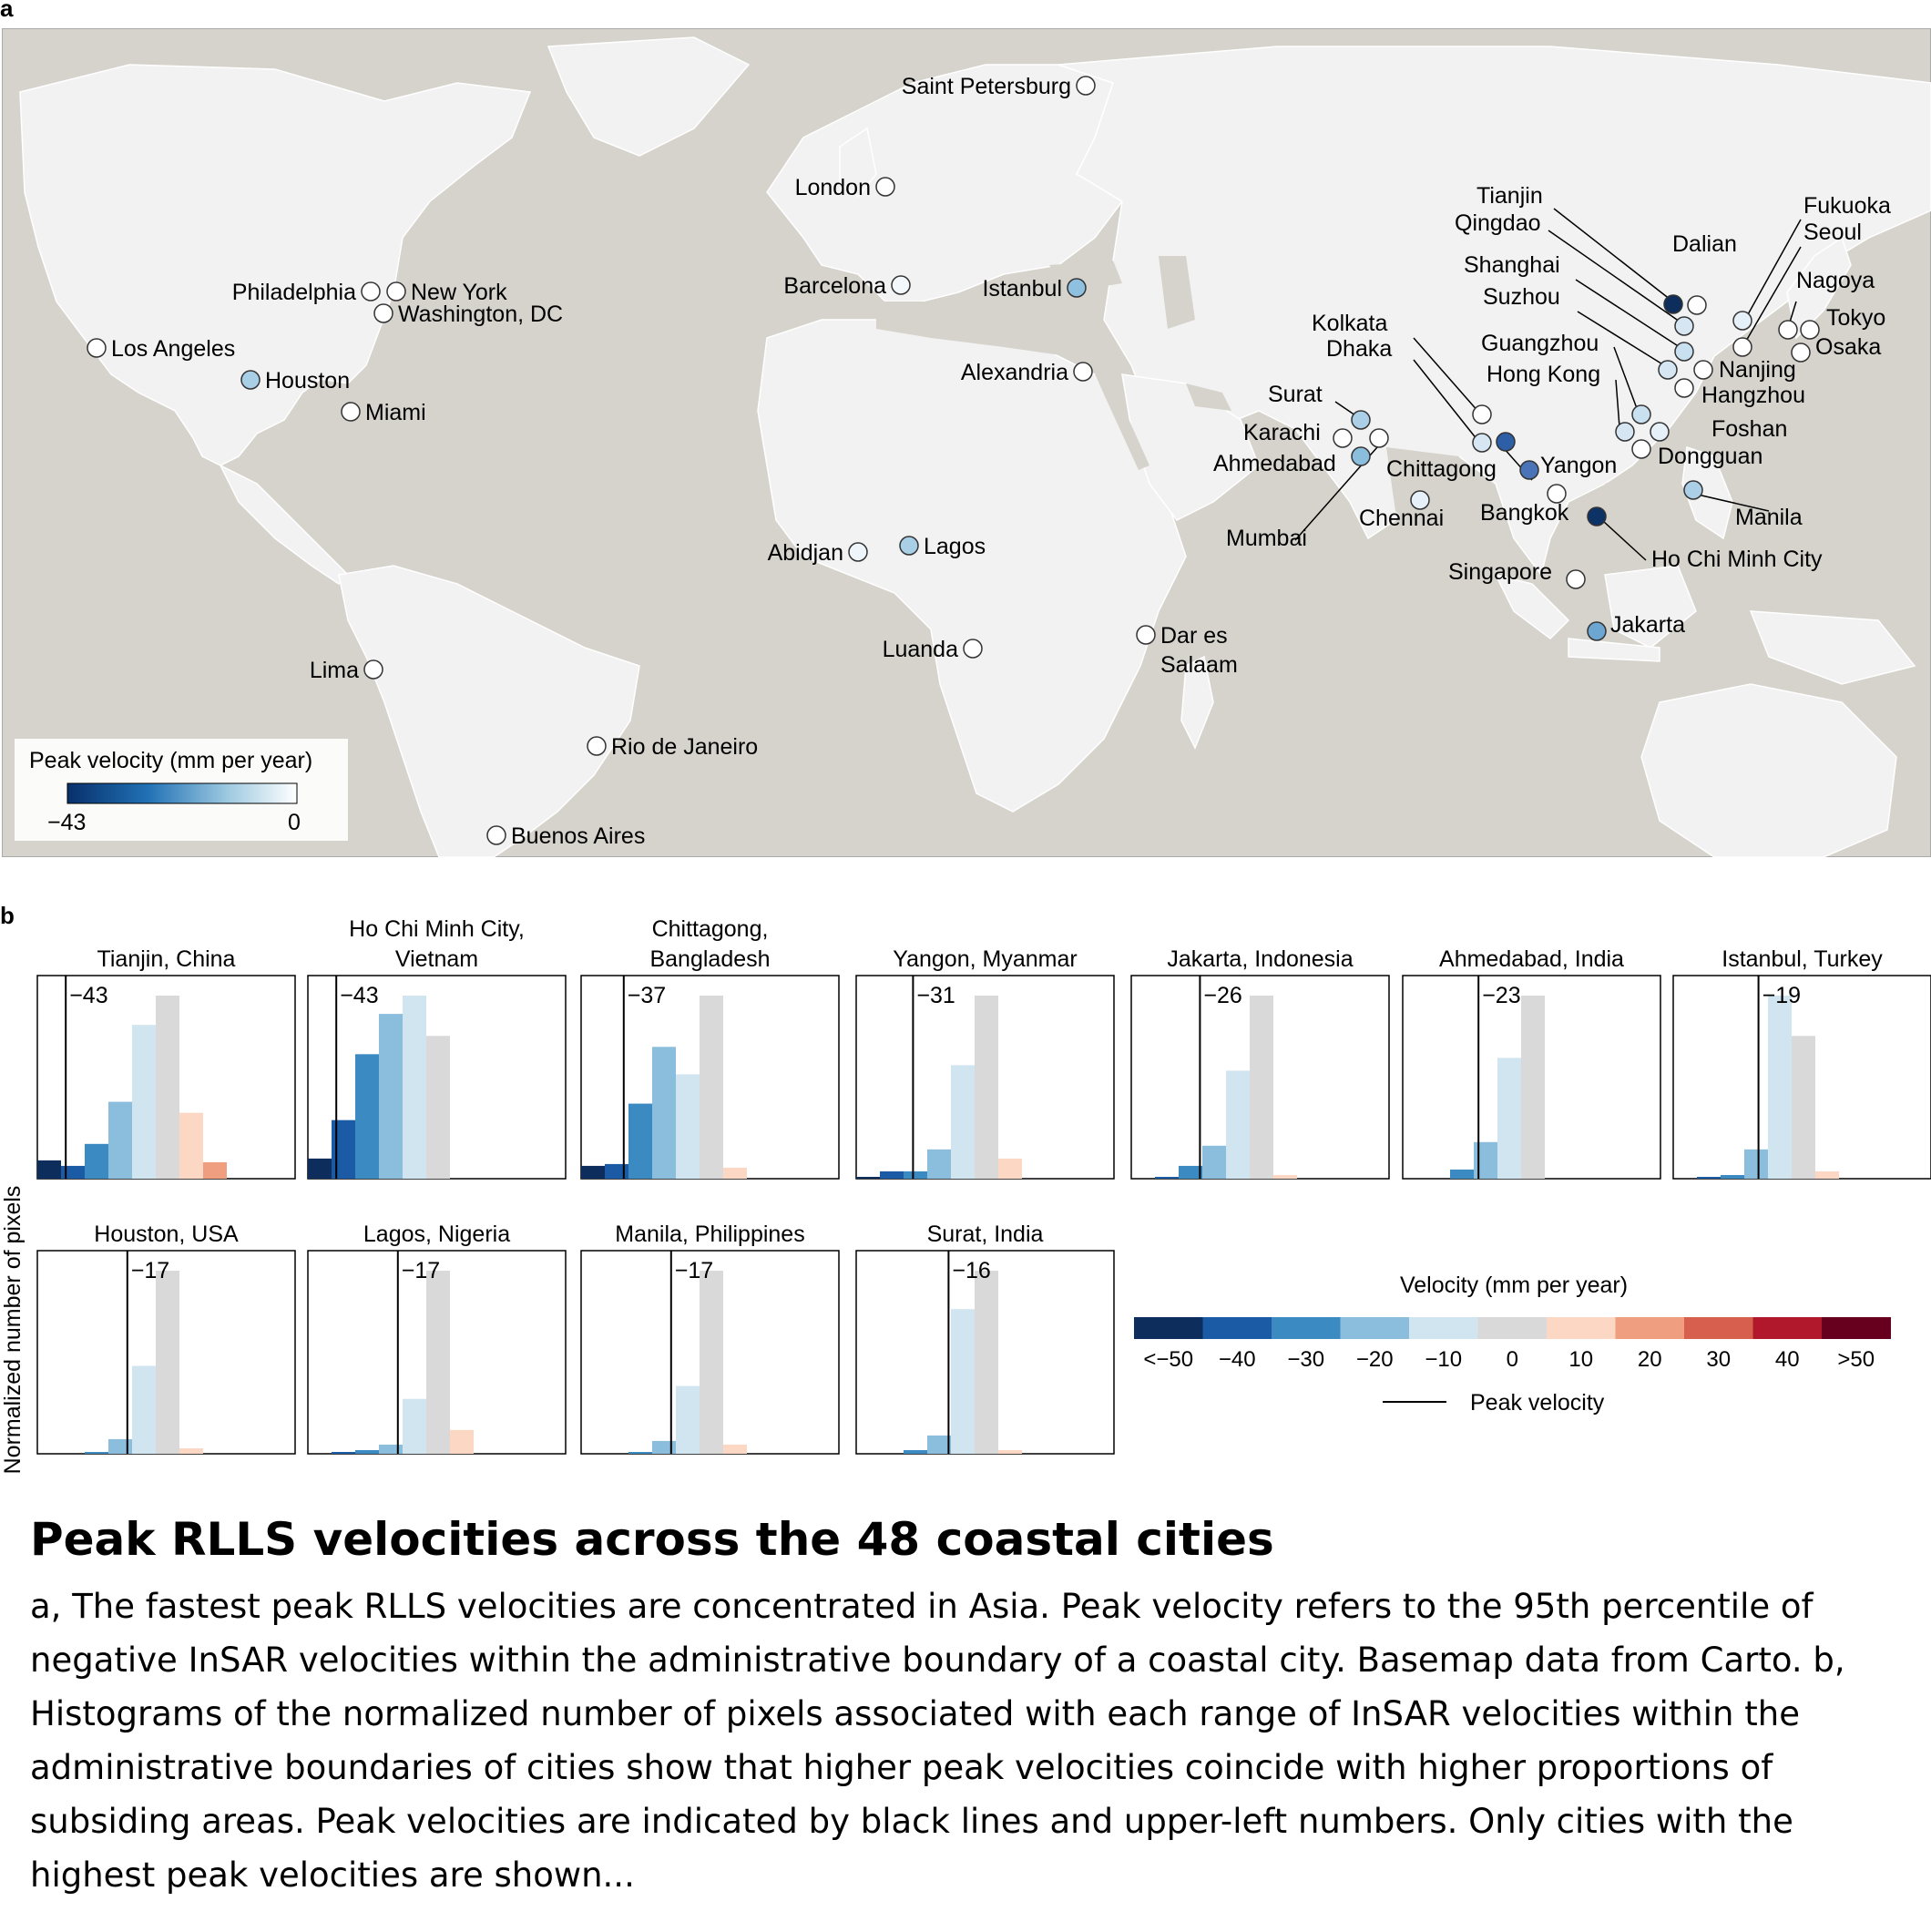  I want to click on map-legend-title: Peak velocity (mm per year), so click(170, 760).